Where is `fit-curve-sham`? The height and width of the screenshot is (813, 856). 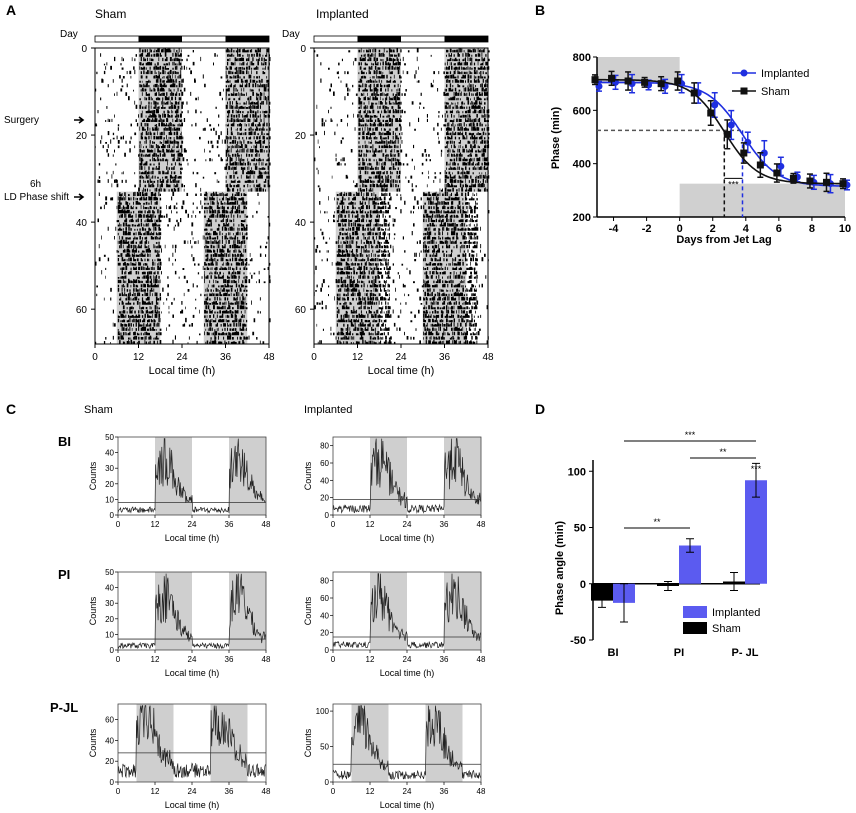
fit-curve-sham is located at coordinates (721, 131).